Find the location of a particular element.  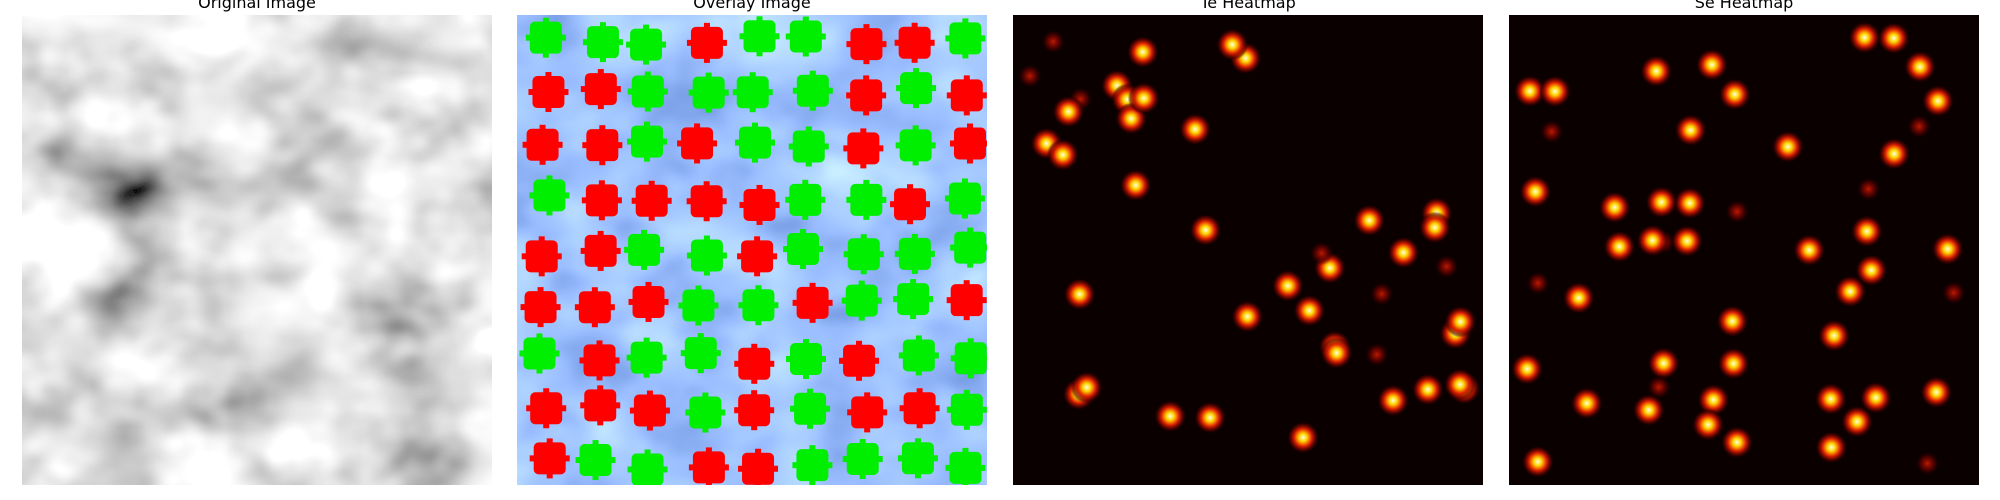

panel-title: Original Image is located at coordinates (257, 6).